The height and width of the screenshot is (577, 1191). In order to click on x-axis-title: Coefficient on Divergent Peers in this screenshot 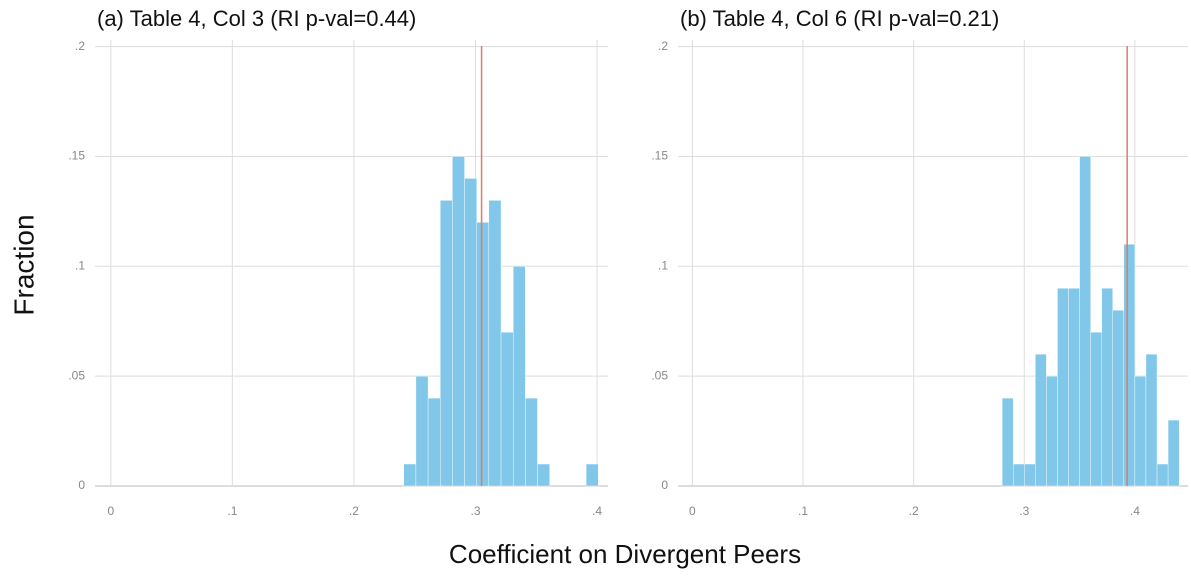, I will do `click(625, 554)`.